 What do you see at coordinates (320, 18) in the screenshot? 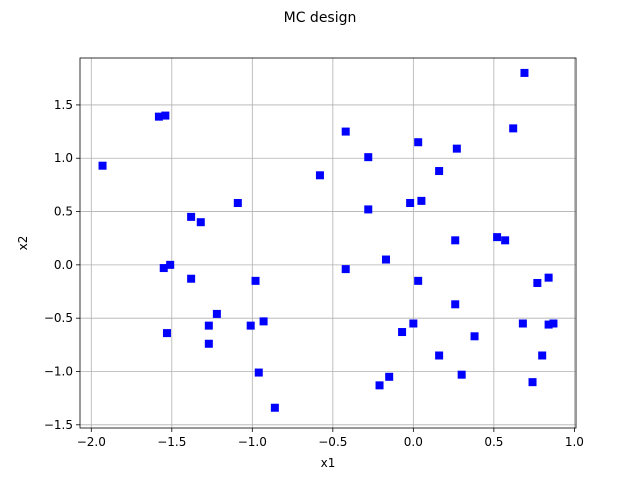
I see `chart-title: MC design` at bounding box center [320, 18].